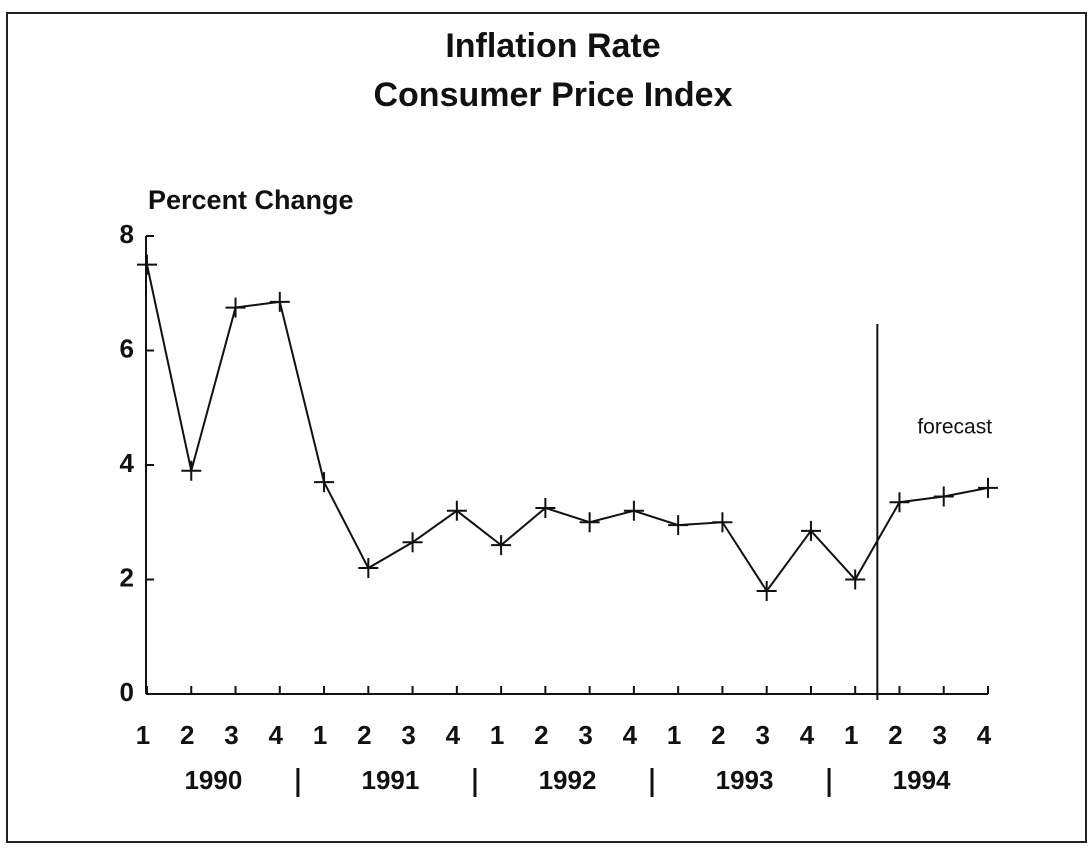 This screenshot has width=1092, height=849. I want to click on y-tick-label: 8, so click(127, 234).